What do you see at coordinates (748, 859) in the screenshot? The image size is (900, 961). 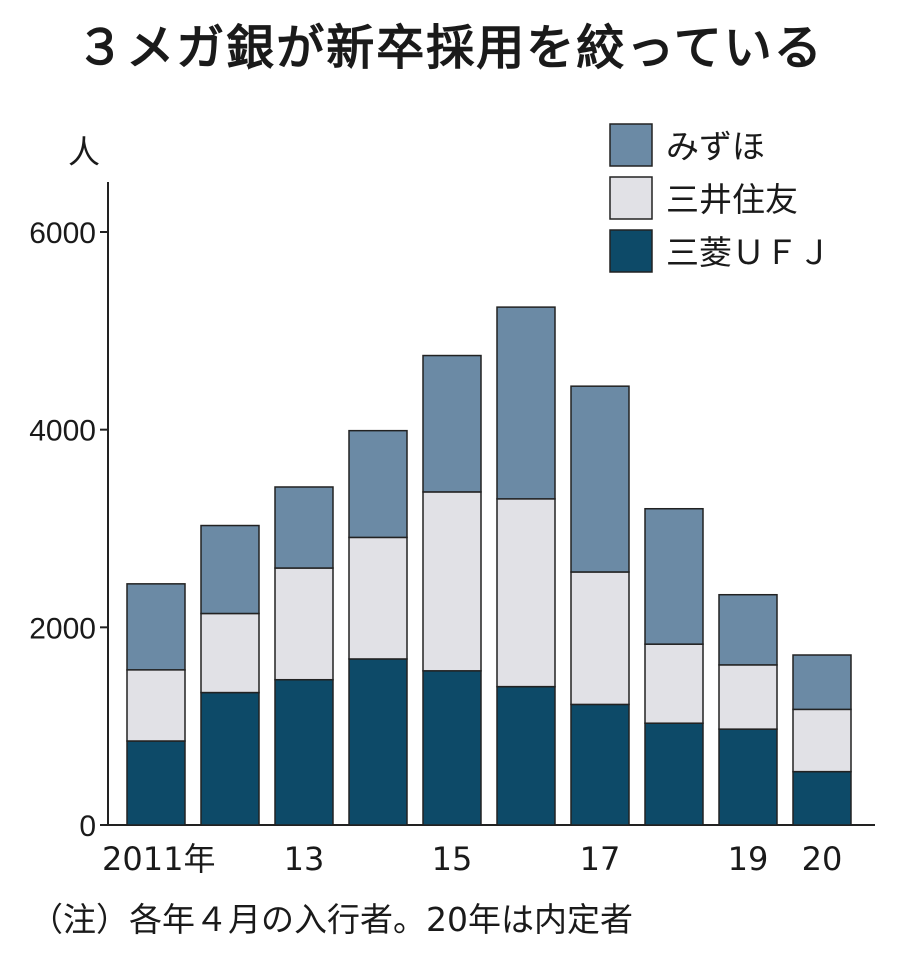 I see `x-tick-label: 19` at bounding box center [748, 859].